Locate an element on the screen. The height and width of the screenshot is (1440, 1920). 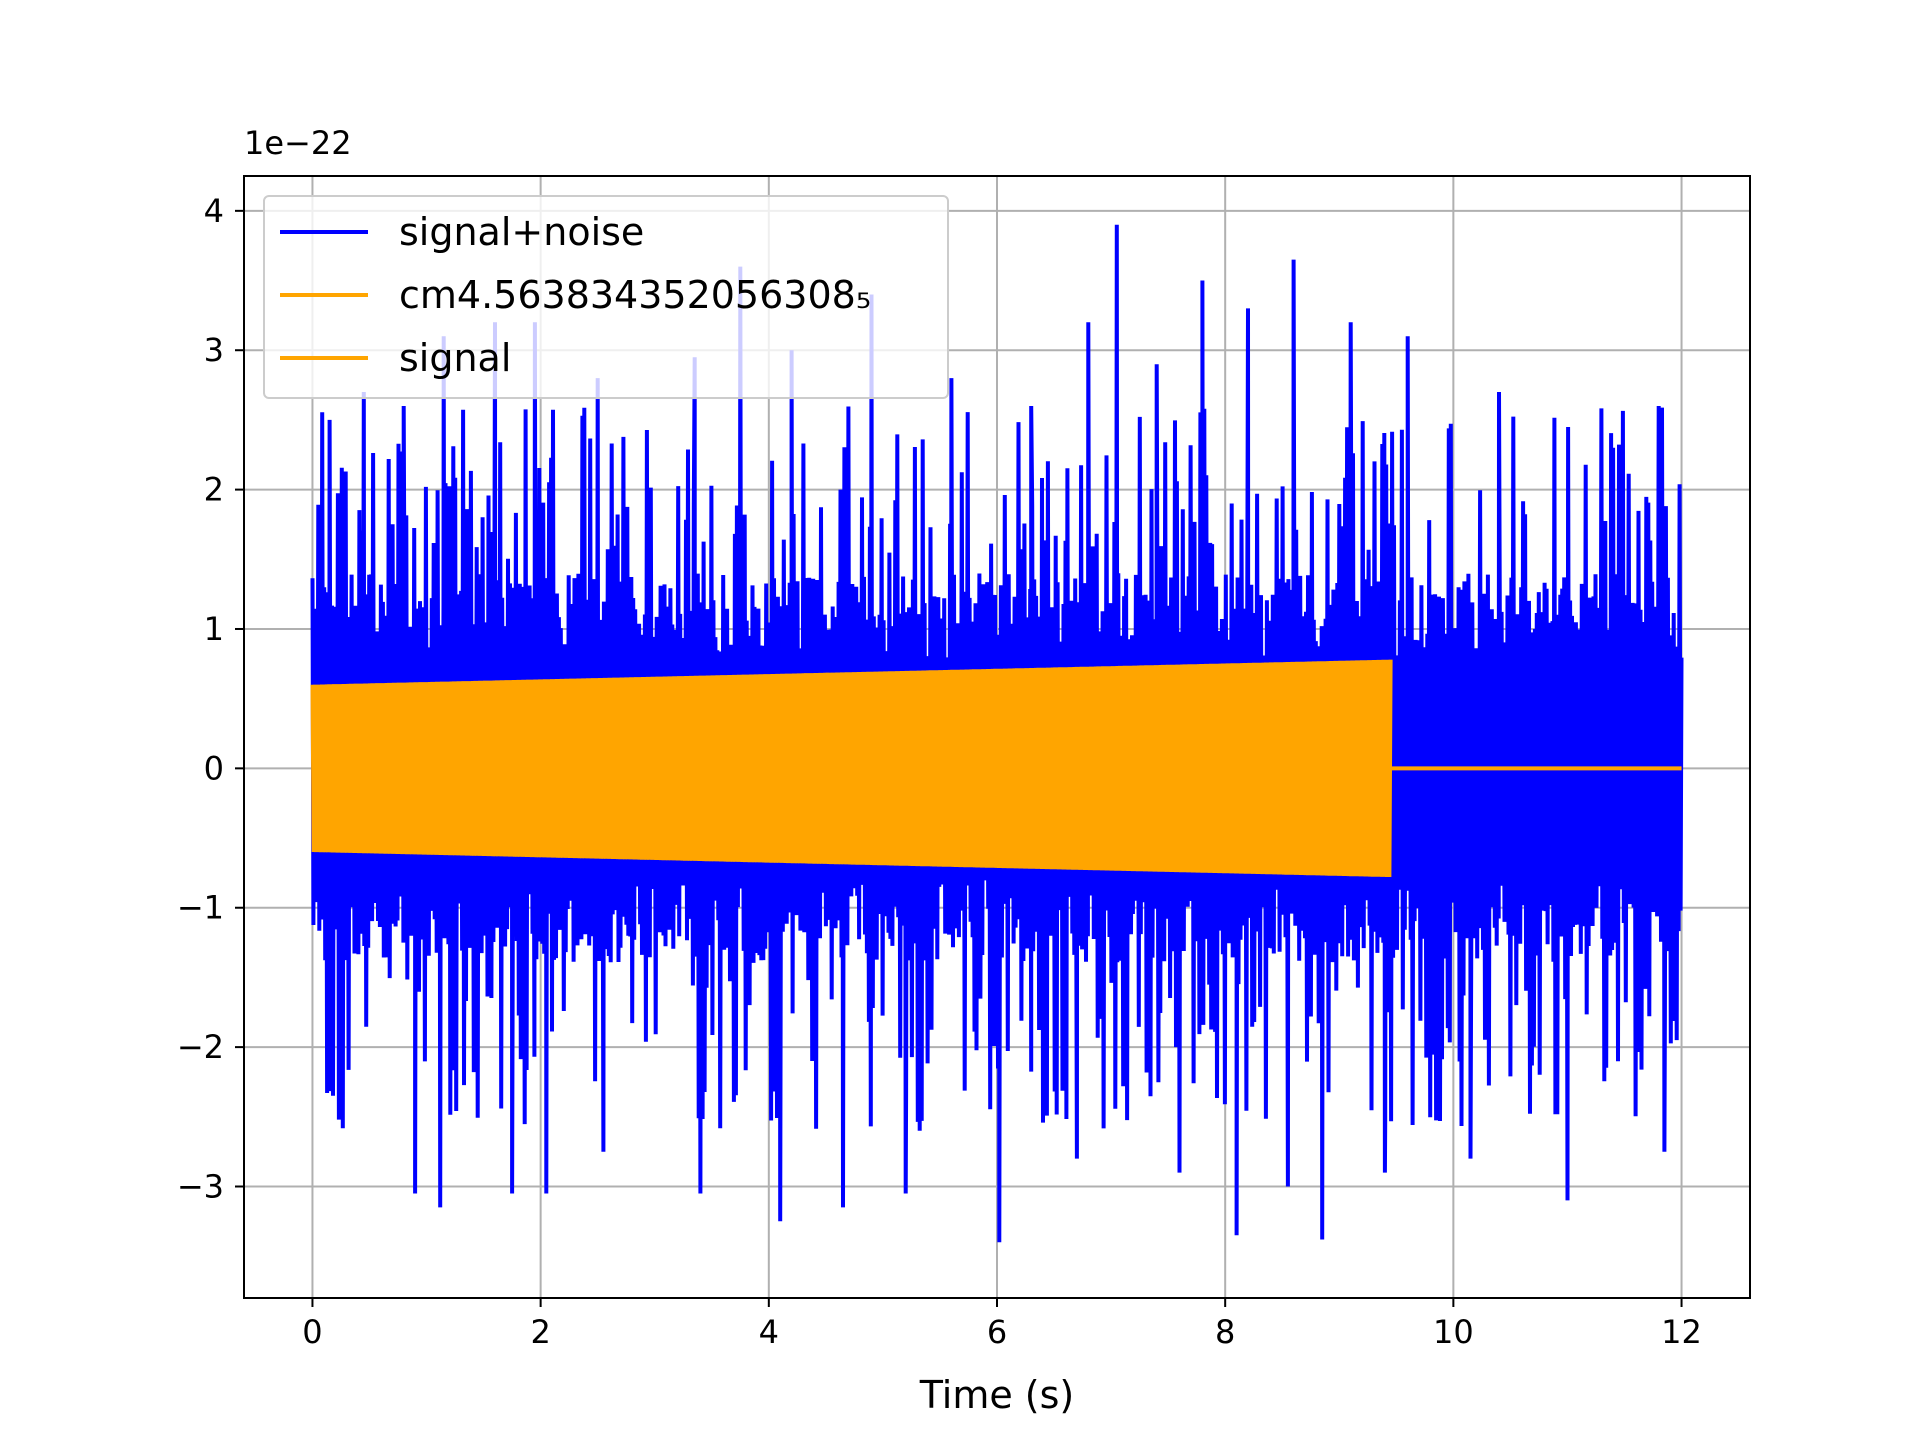
x-tick-label: 10 is located at coordinates (1453, 1332).